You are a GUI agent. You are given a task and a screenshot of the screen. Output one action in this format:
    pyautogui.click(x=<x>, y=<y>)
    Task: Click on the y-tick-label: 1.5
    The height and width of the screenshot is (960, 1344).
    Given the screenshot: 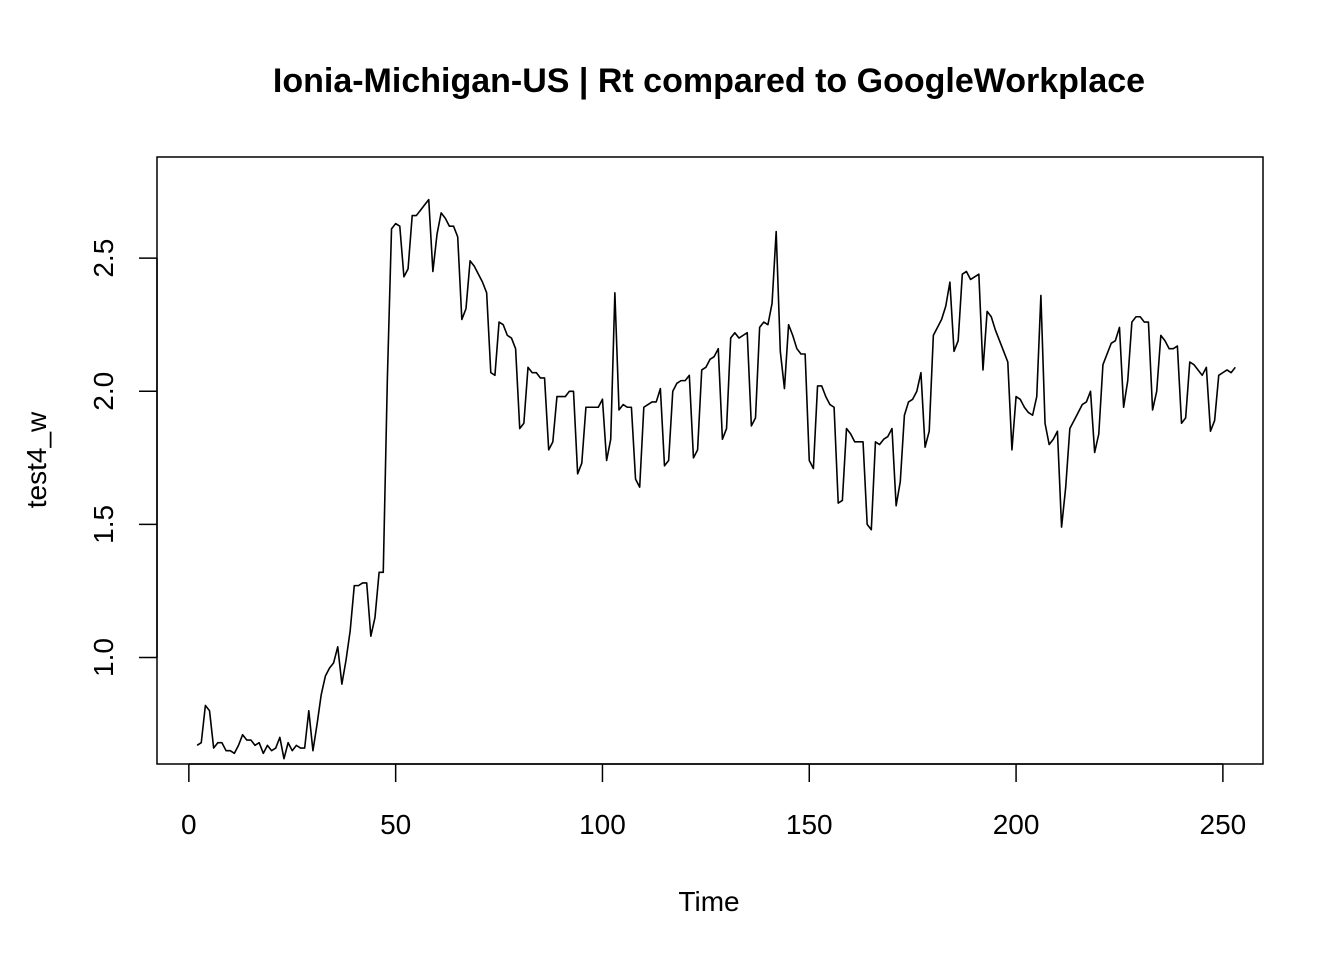 What is the action you would take?
    pyautogui.click(x=103, y=524)
    